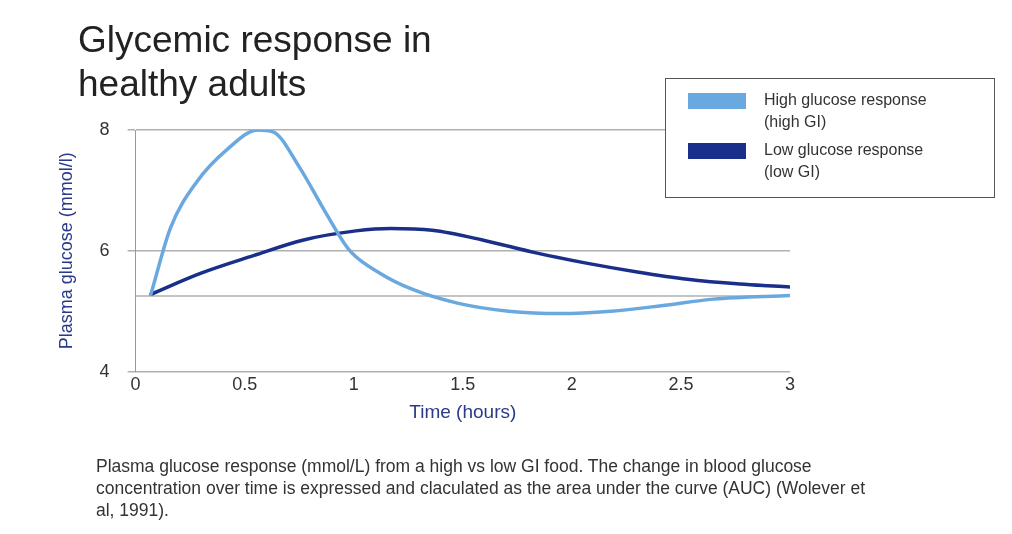 This screenshot has width=1012, height=534. I want to click on x-tick-label: 0.5, so click(245, 384).